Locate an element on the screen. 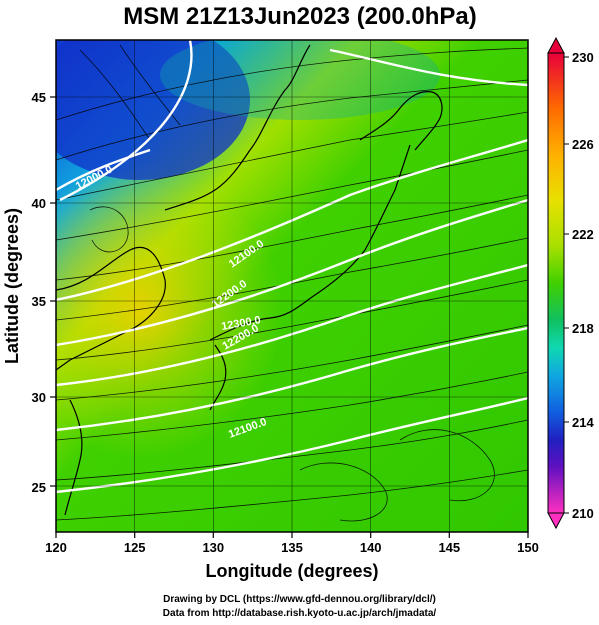 The width and height of the screenshot is (599, 625). chart-title: MSM 21Z13Jun2023 (200.0hPa) is located at coordinates (300, 16).